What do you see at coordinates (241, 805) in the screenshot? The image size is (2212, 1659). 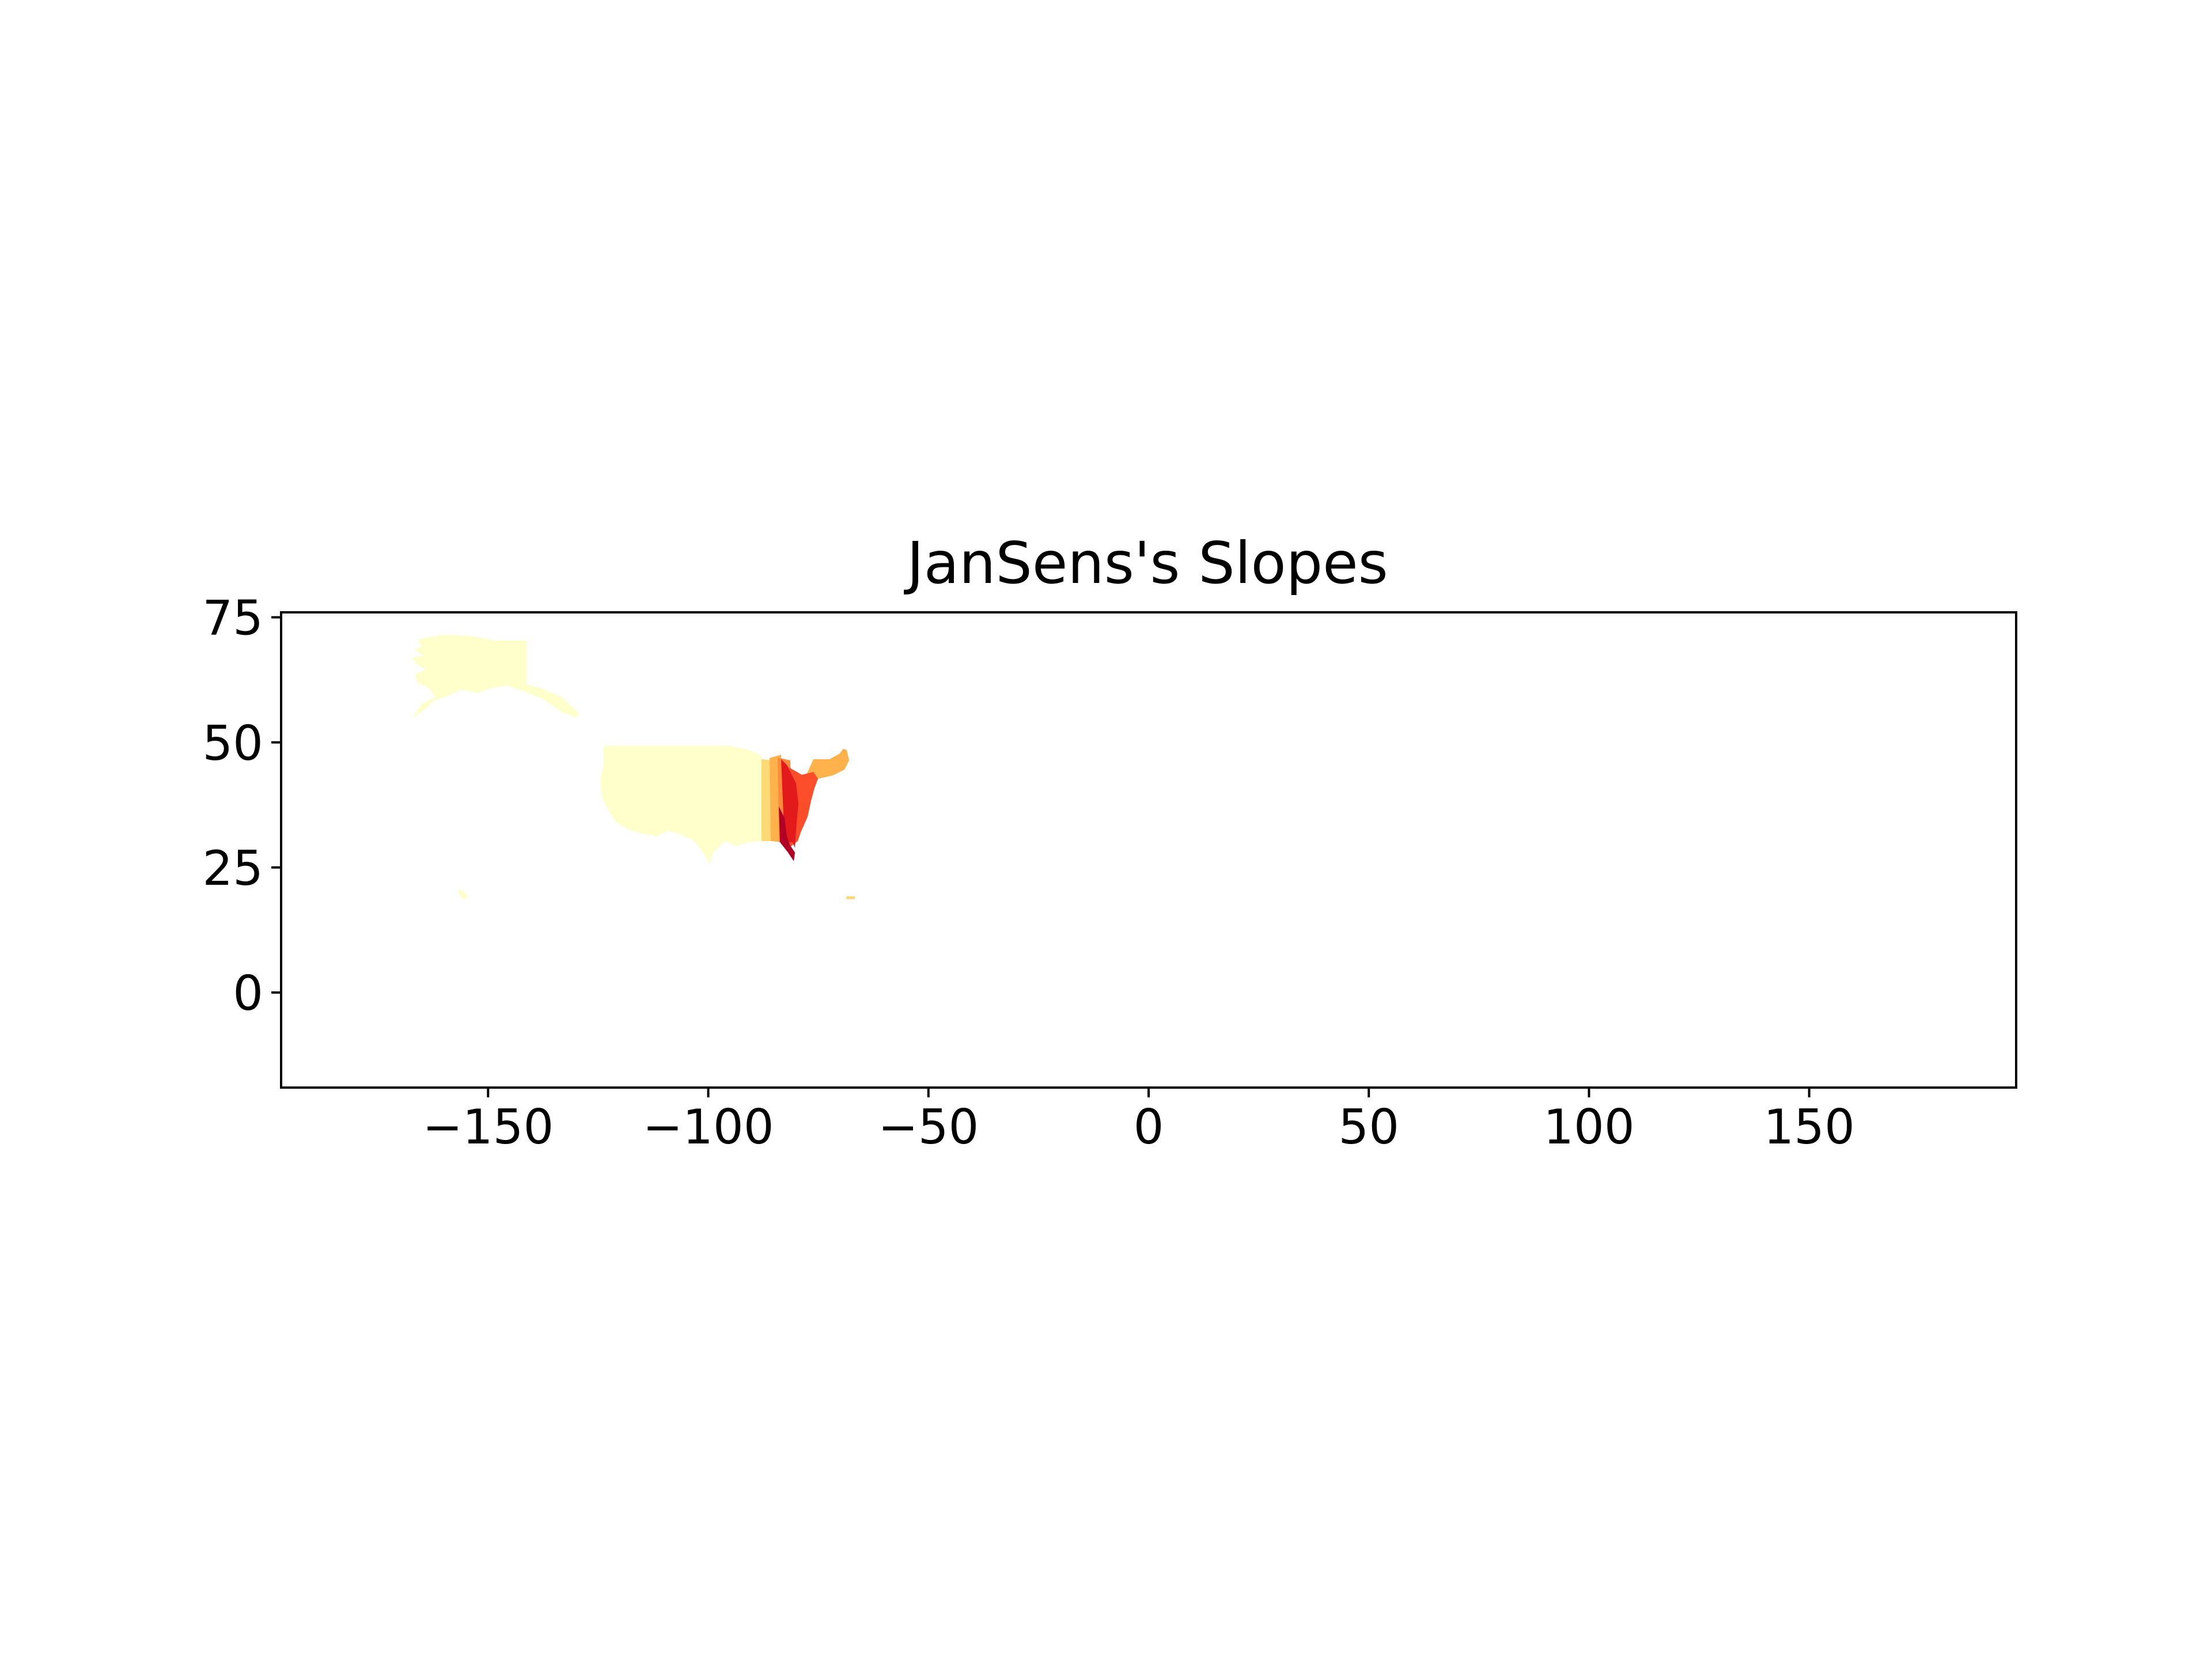 I see `y-axis: 75 50 25 0` at bounding box center [241, 805].